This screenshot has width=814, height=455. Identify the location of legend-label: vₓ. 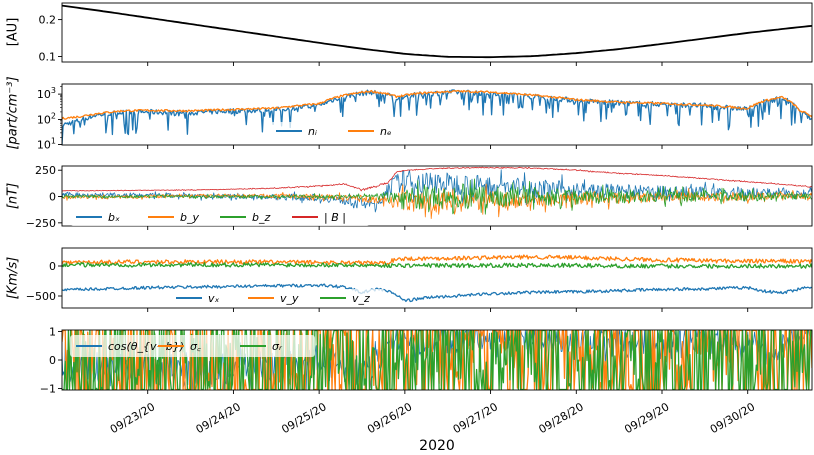
(214, 298).